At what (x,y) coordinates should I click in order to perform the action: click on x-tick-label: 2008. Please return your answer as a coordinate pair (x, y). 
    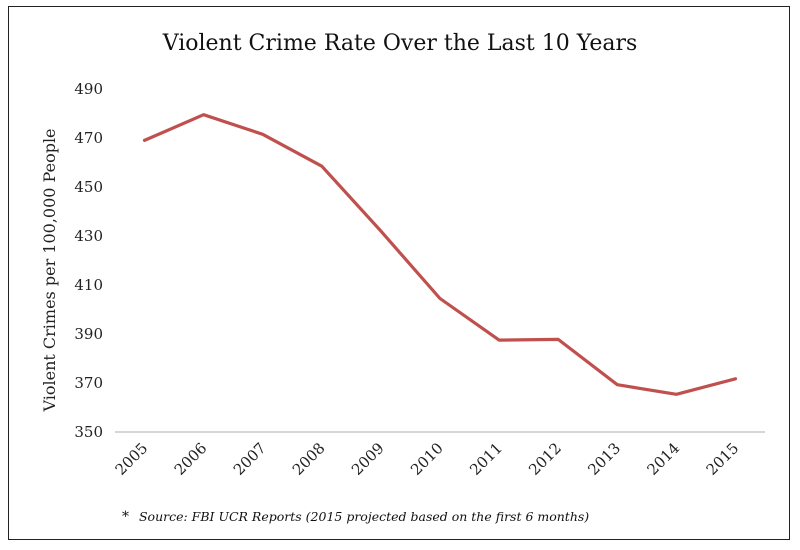
    Looking at the image, I should click on (309, 459).